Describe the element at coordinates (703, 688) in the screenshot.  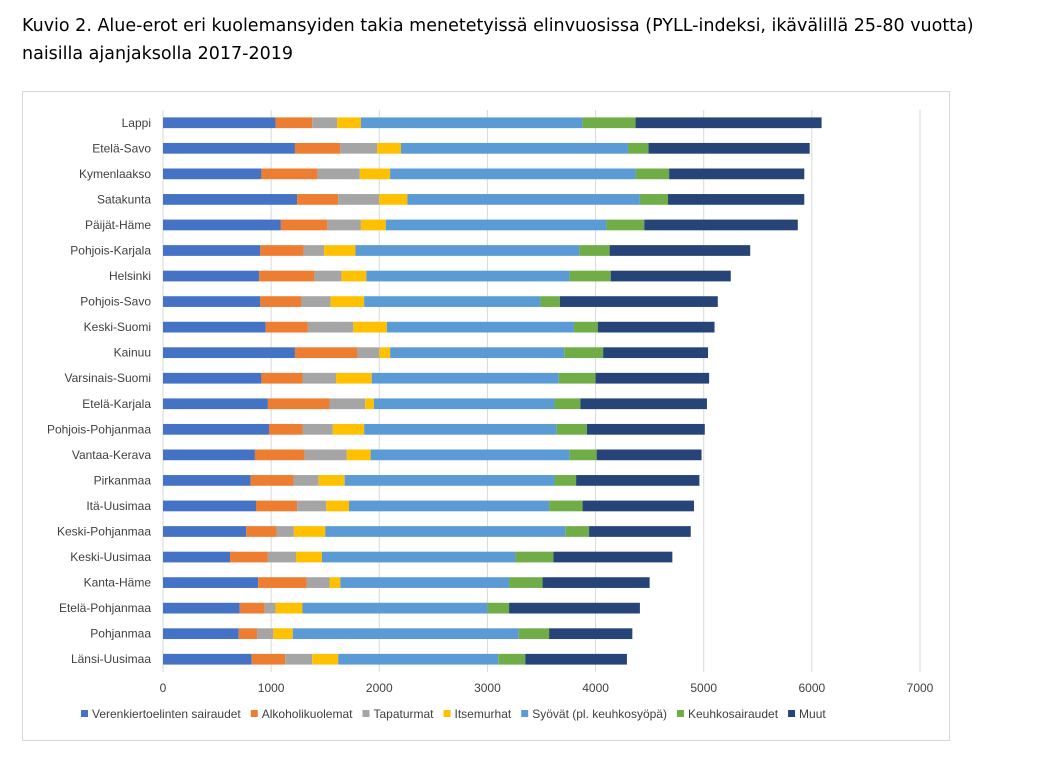
I see `x-tick-label: 5000` at that location.